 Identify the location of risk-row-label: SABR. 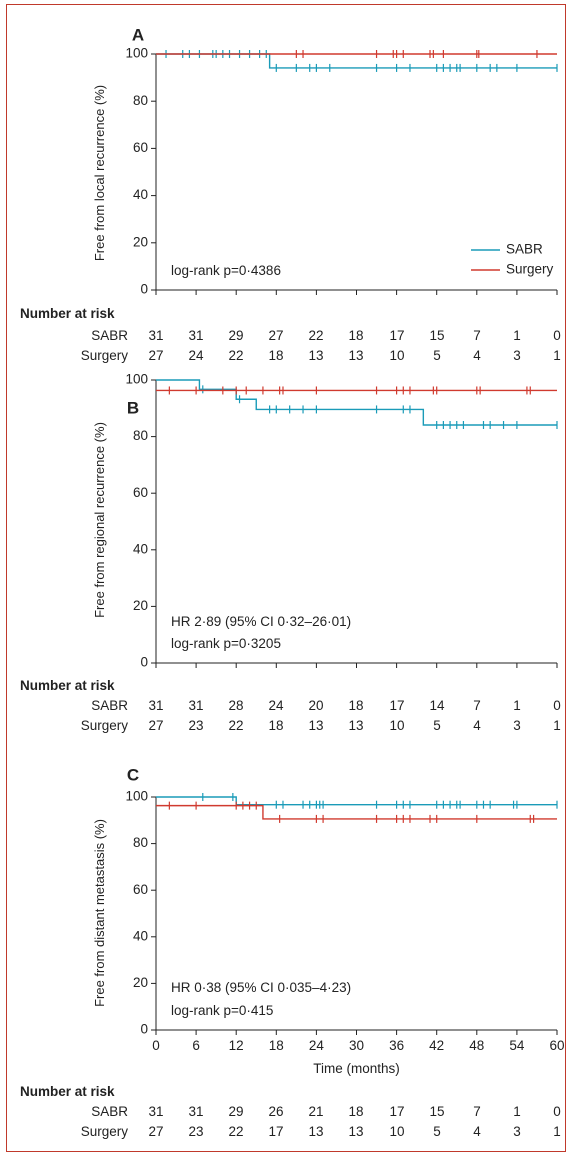
(109, 705).